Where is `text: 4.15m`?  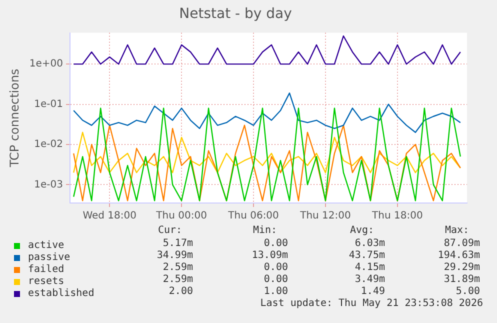
text: 4.15m is located at coordinates (369, 267).